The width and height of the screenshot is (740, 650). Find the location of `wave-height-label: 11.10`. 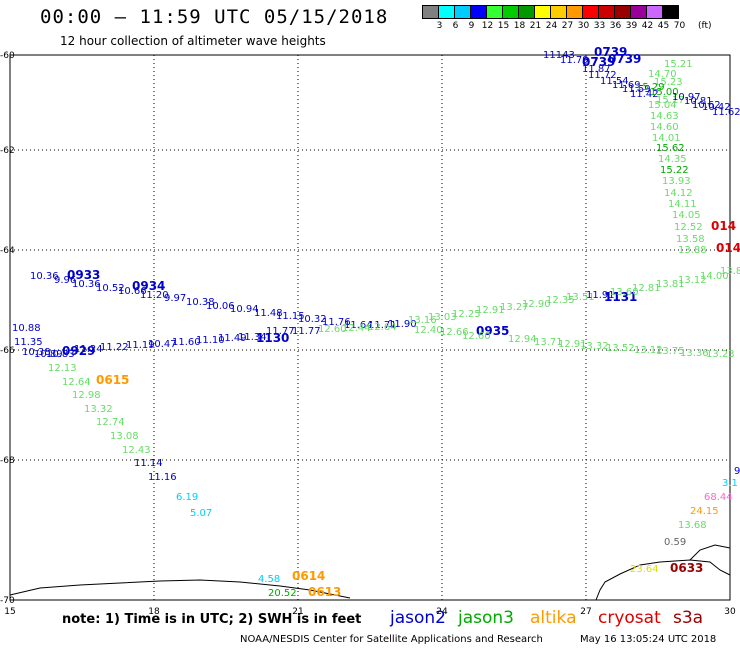

wave-height-label: 11.10 is located at coordinates (210, 340).